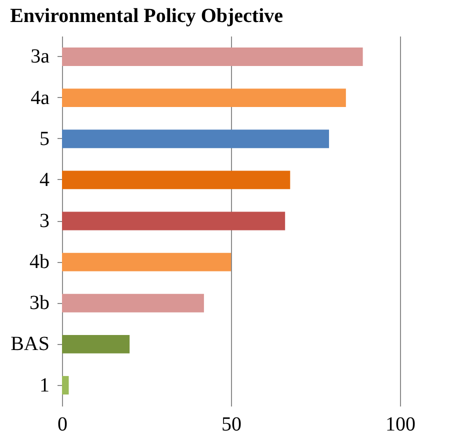 The width and height of the screenshot is (451, 441). What do you see at coordinates (147, 16) in the screenshot?
I see `chart-title: Environmental Policy Objective` at bounding box center [147, 16].